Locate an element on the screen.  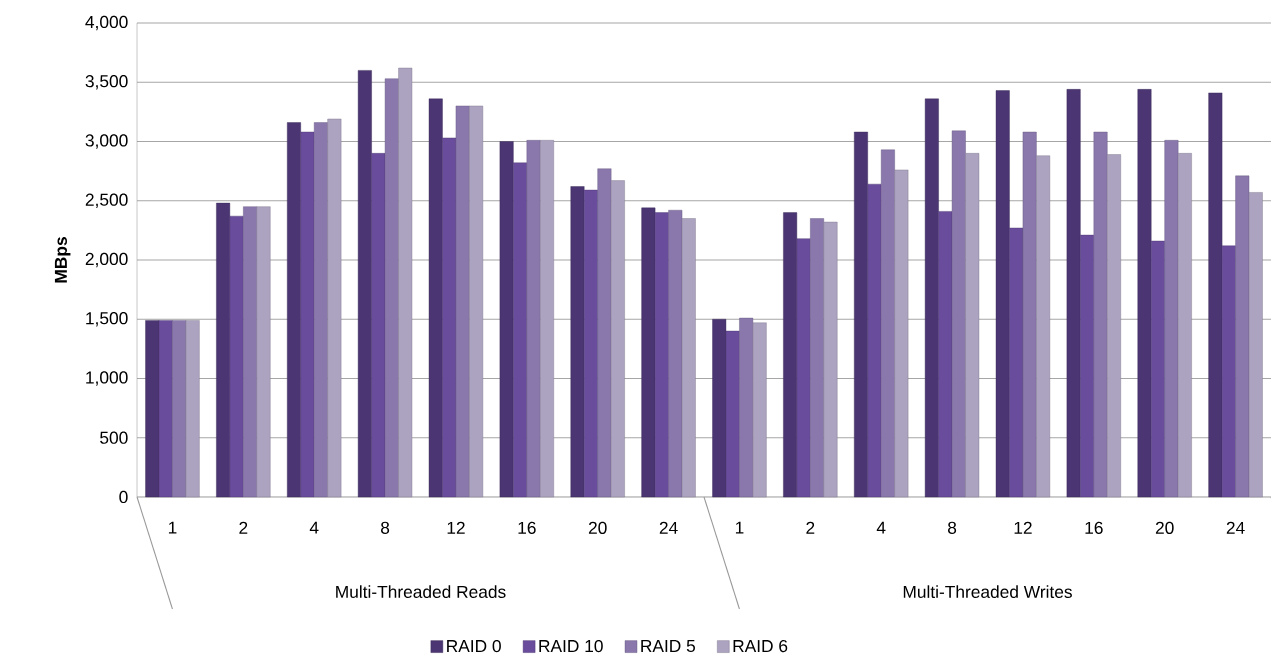
y-tick-label: 3,000 is located at coordinates (106, 141).